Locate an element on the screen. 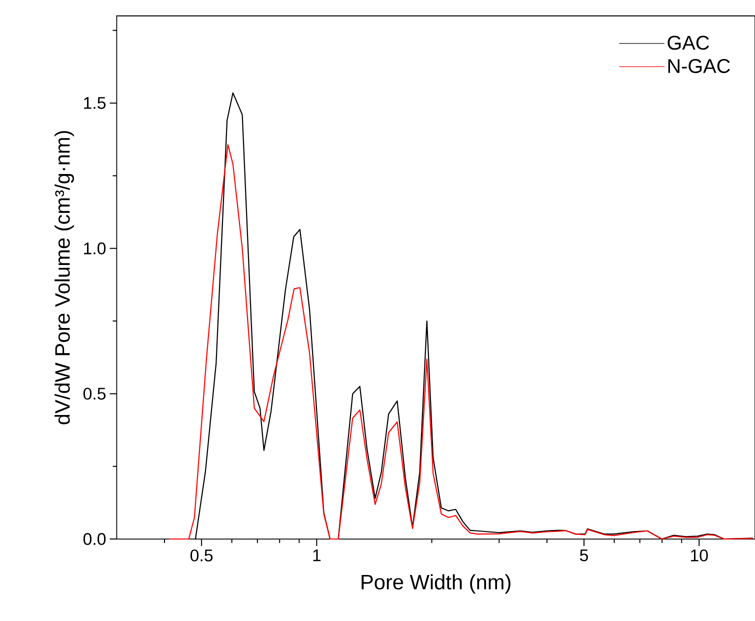 The height and width of the screenshot is (621, 755). y-tick-label: 0.0 is located at coordinates (94, 538).